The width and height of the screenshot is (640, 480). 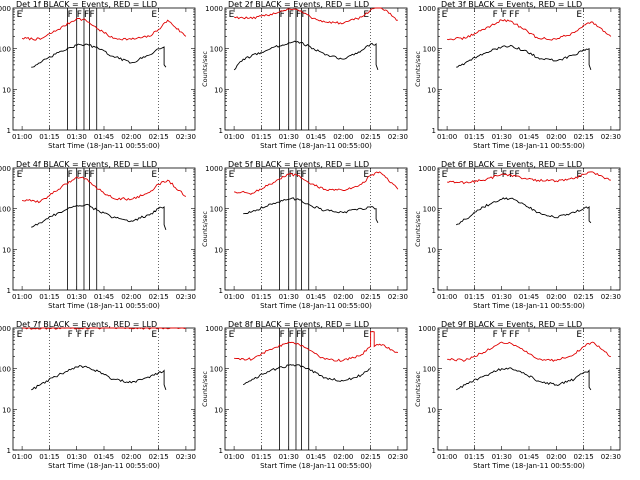 What do you see at coordinates (511, 4) in the screenshot?
I see `panel-title: Det 3f BLACK = Events, RED = LLD` at bounding box center [511, 4].